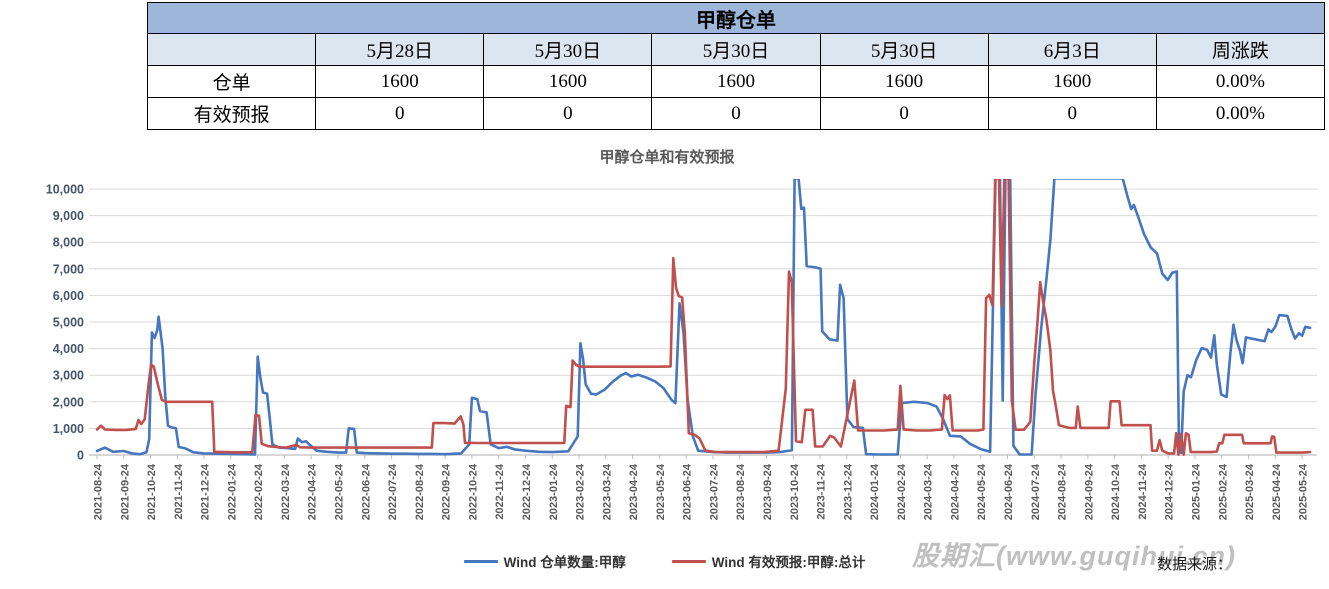 Image resolution: width=1329 pixels, height=589 pixels. What do you see at coordinates (661, 491) in the screenshot?
I see `svg-text: 2023-05-24` at bounding box center [661, 491].